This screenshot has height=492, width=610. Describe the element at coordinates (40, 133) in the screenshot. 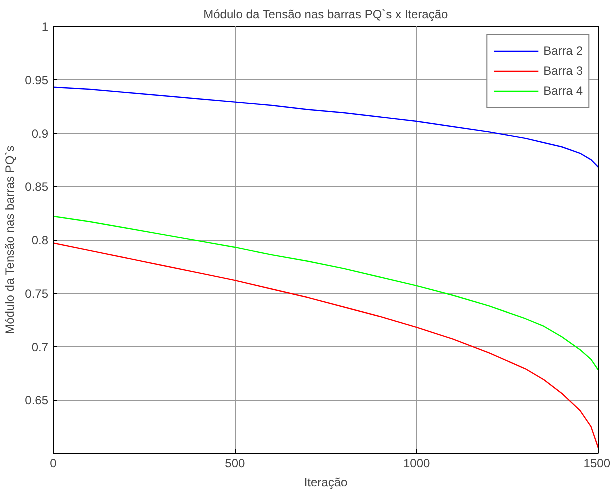

I see `y-tick-label: 0.9` at that location.